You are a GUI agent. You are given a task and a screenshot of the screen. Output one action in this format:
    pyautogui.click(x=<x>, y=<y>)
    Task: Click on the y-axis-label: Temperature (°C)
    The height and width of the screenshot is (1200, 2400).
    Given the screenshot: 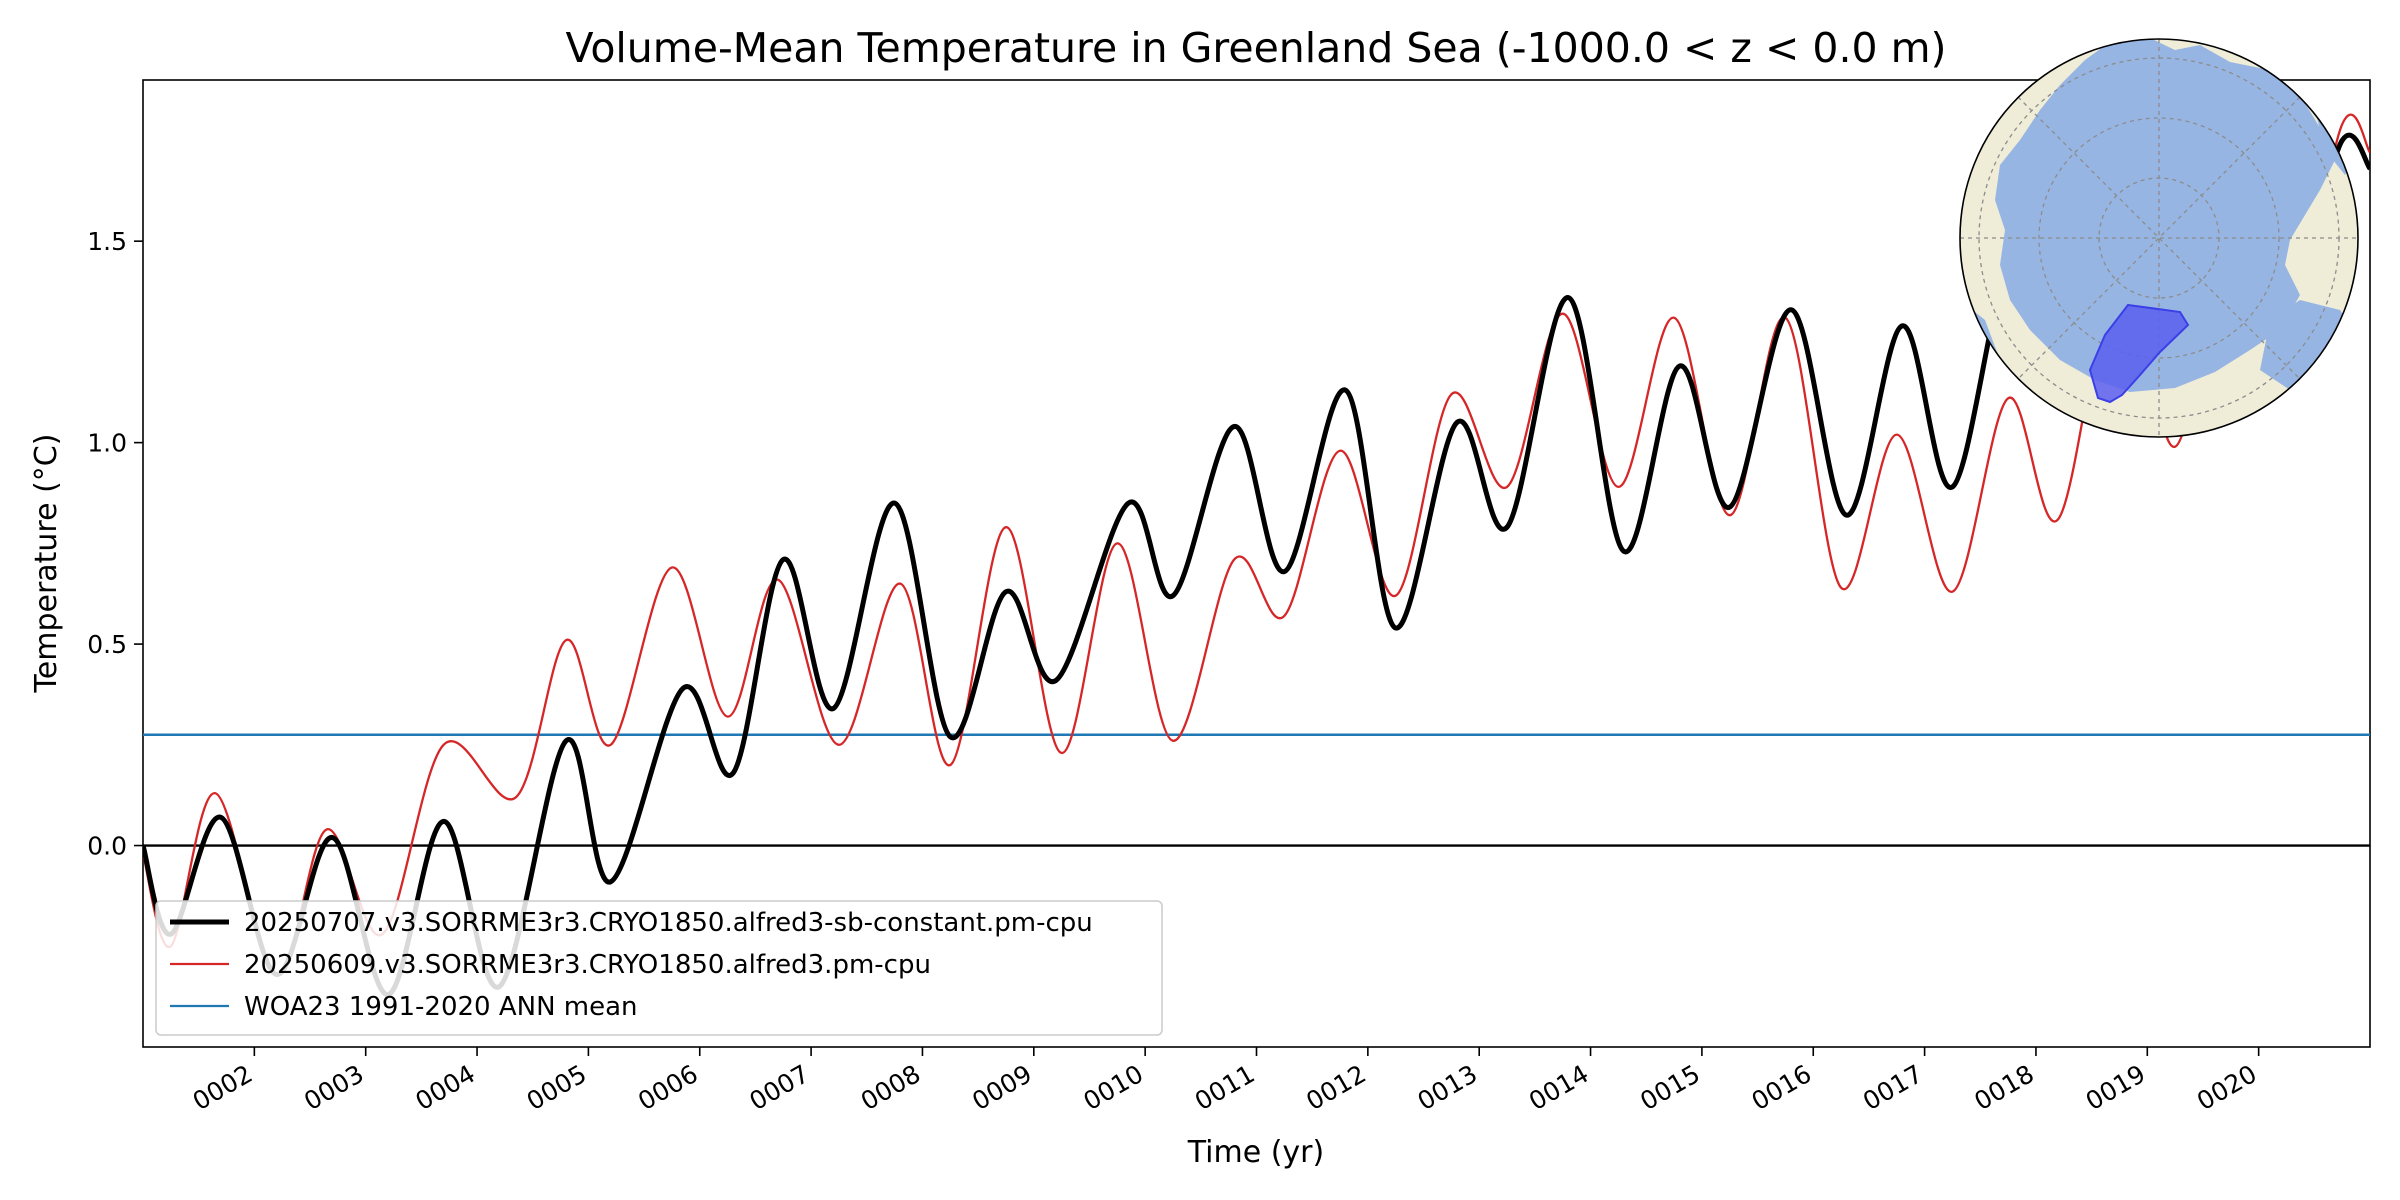 What is the action you would take?
    pyautogui.click(x=46, y=564)
    